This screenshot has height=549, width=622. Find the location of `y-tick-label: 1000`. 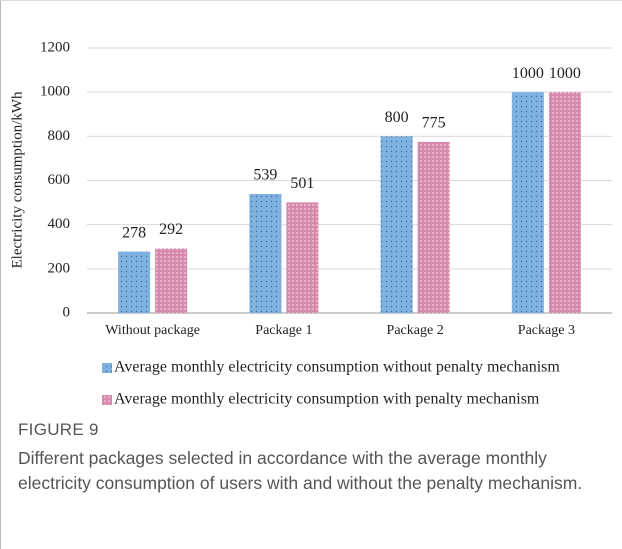

y-tick-label: 1000 is located at coordinates (55, 92).